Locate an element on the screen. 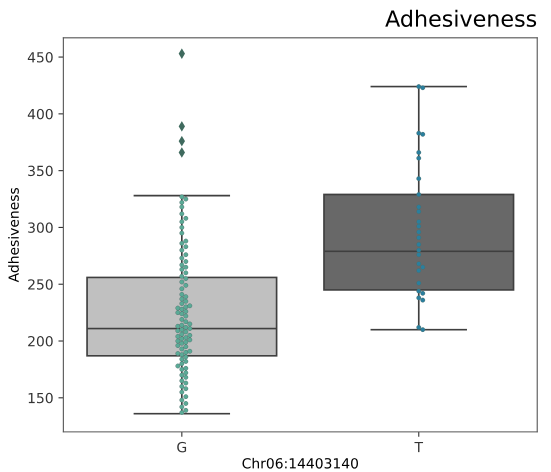 Image resolution: width=551 pixels, height=472 pixels. y-tick-label: 250 is located at coordinates (40, 284).